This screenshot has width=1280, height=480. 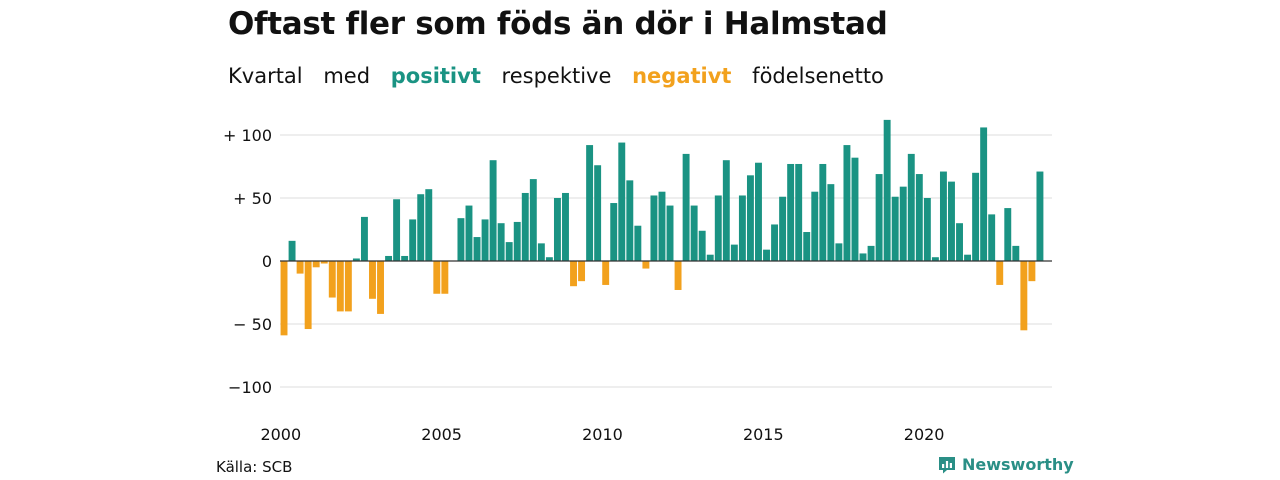 What do you see at coordinates (763, 434) in the screenshot?
I see `x-tick-label: 2015` at bounding box center [763, 434].